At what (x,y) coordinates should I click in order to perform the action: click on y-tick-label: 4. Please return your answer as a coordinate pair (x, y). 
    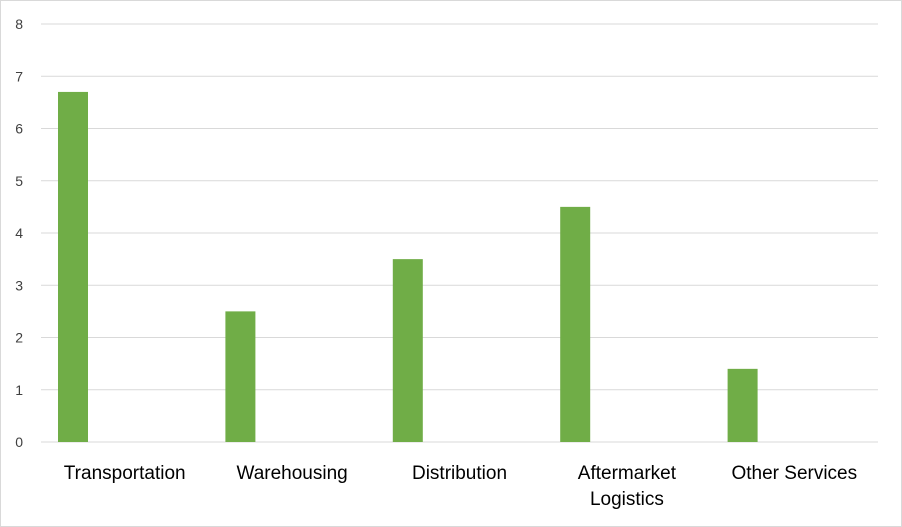
    Looking at the image, I should click on (19, 233).